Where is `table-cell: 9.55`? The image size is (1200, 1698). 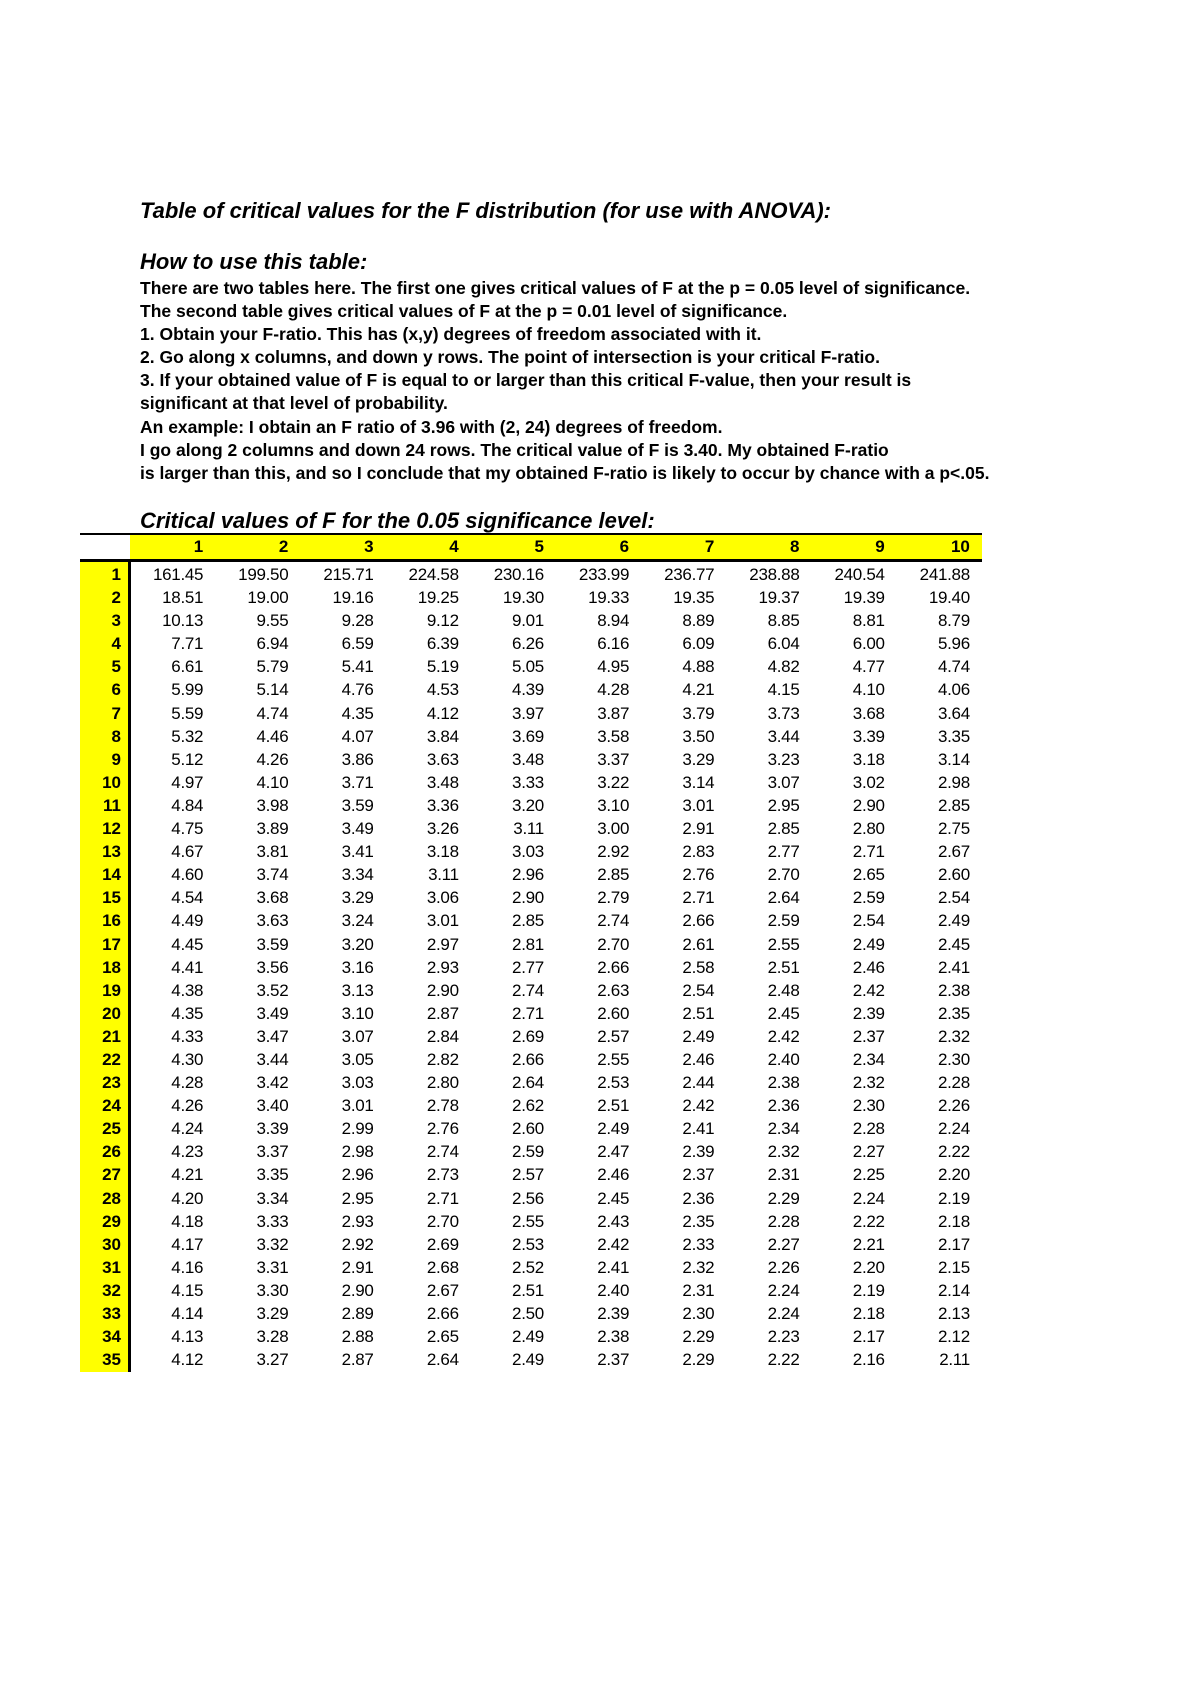 table-cell: 9.55 is located at coordinates (272, 621).